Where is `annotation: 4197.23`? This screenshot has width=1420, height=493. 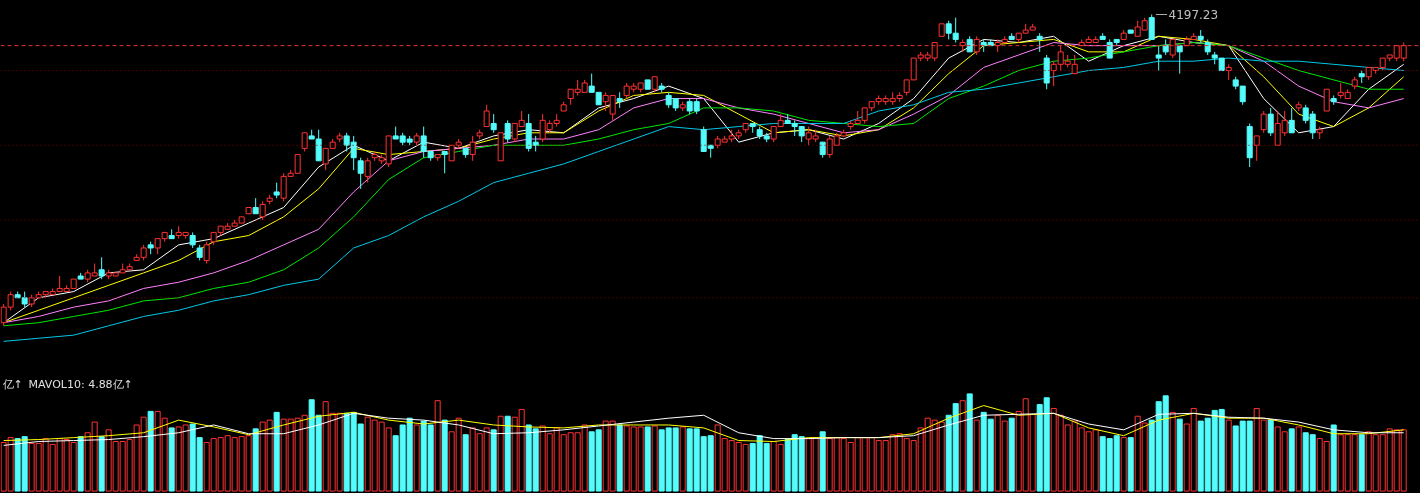
annotation: 4197.23 is located at coordinates (1193, 15).